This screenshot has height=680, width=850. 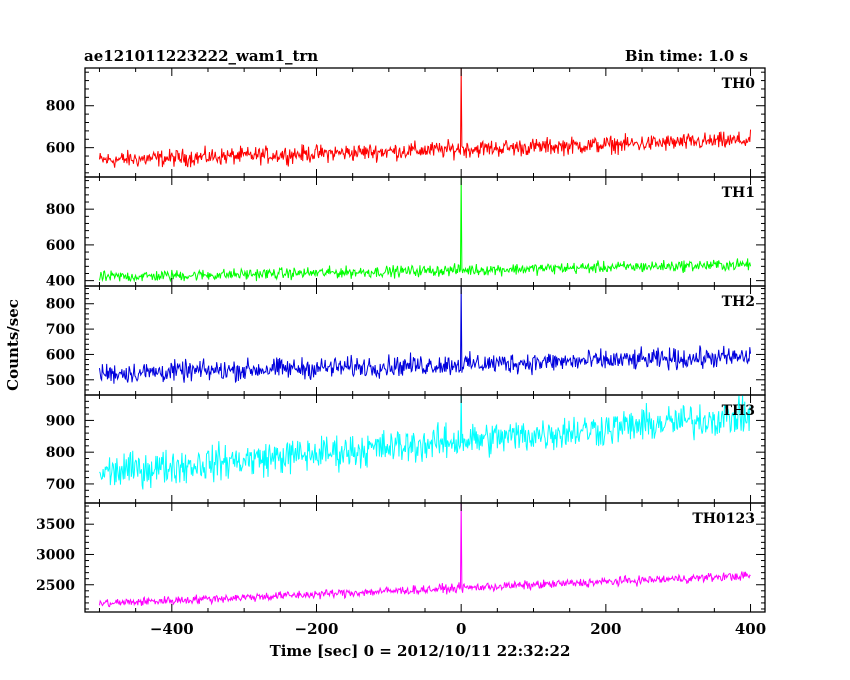 I want to click on th0123-y-tick-label: 3000, so click(x=55, y=555).